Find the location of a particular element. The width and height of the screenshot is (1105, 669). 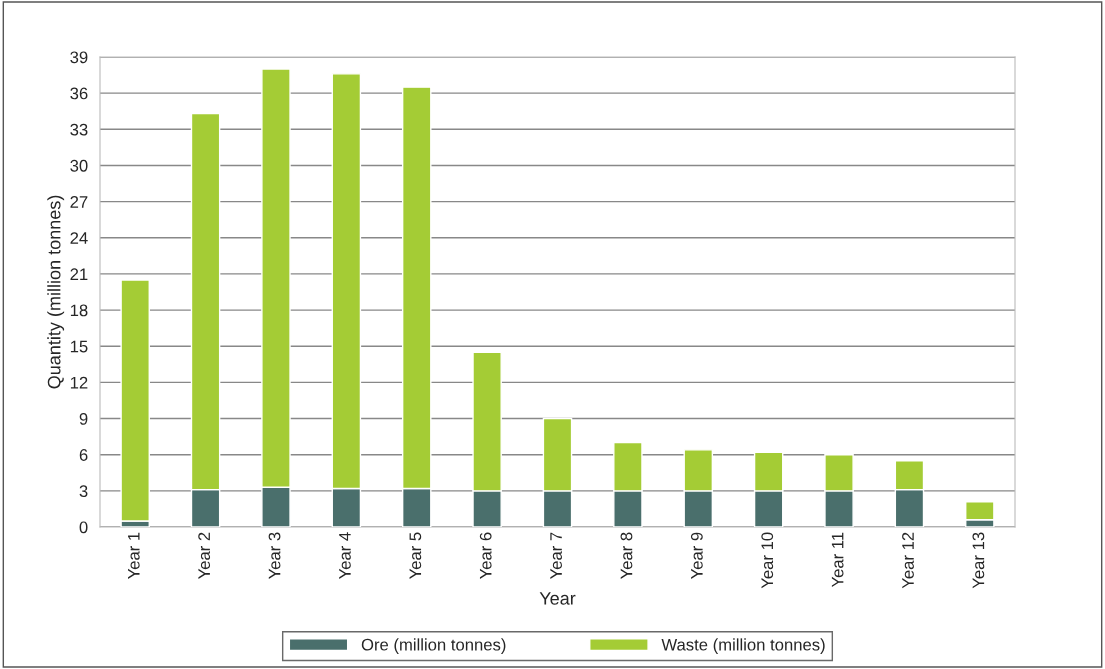

x-tick-label: Year 3 is located at coordinates (274, 556).